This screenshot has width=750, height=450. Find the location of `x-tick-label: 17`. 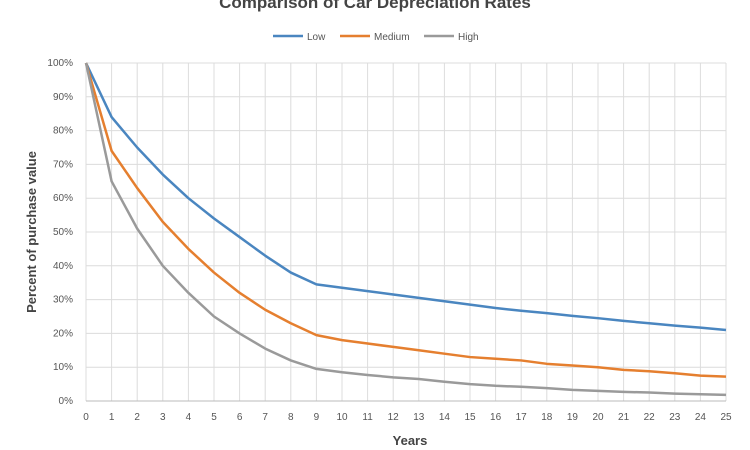

x-tick-label: 17 is located at coordinates (522, 417).